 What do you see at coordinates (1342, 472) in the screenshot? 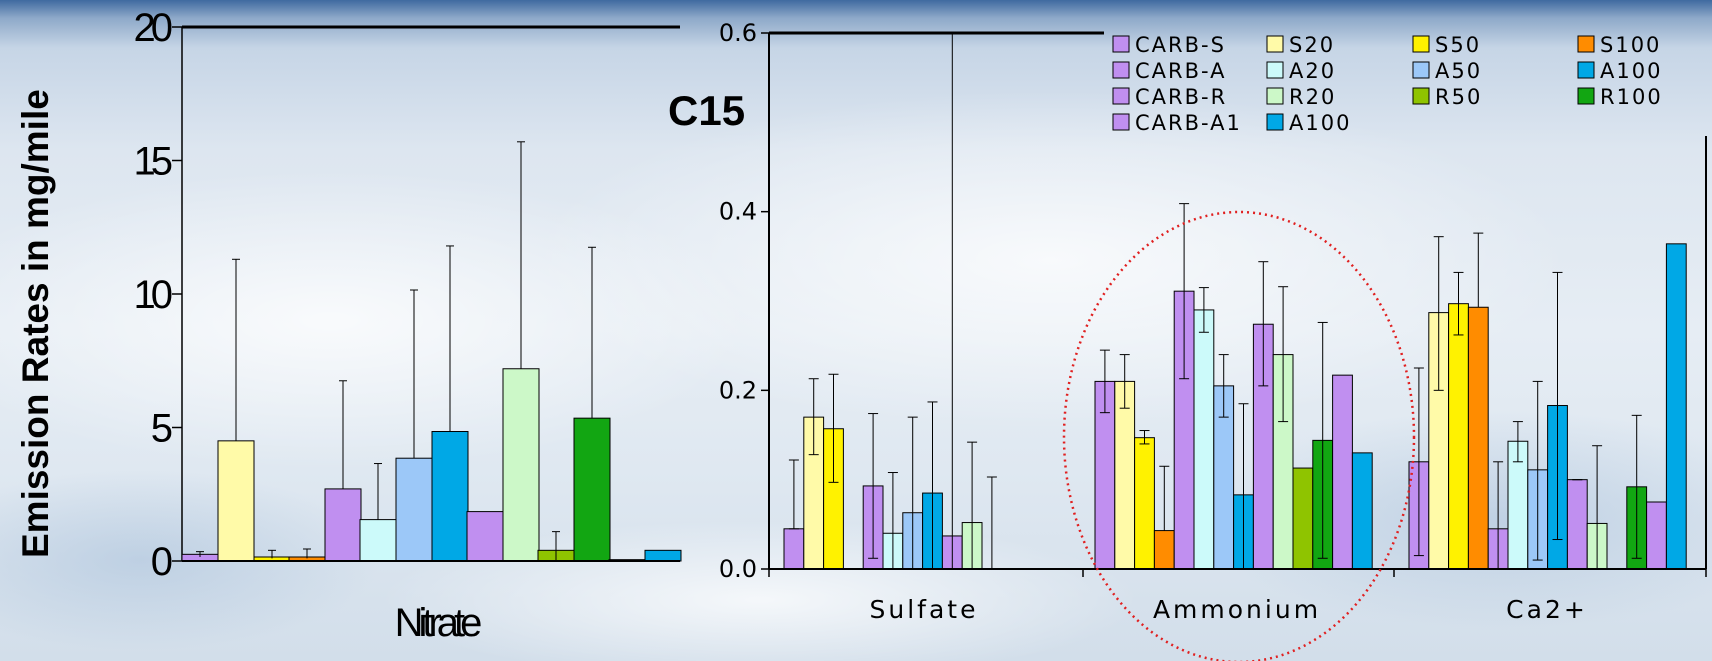
I see `bar-ammonium-carb-a1` at bounding box center [1342, 472].